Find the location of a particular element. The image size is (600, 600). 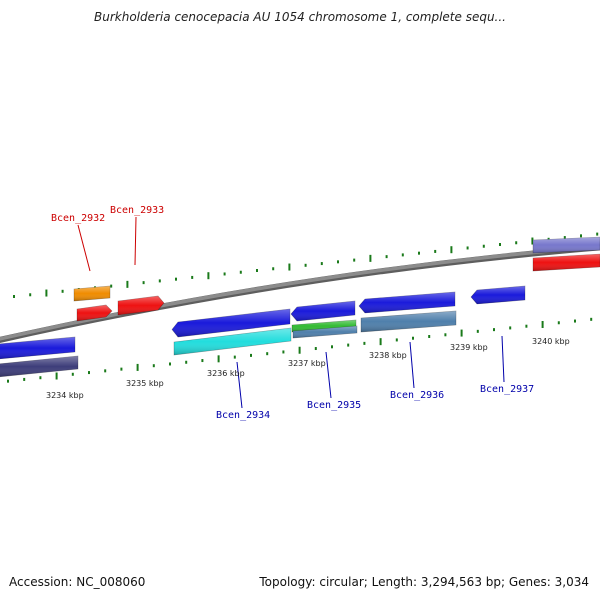

scale-label: 3240 kbp is located at coordinates (551, 341).